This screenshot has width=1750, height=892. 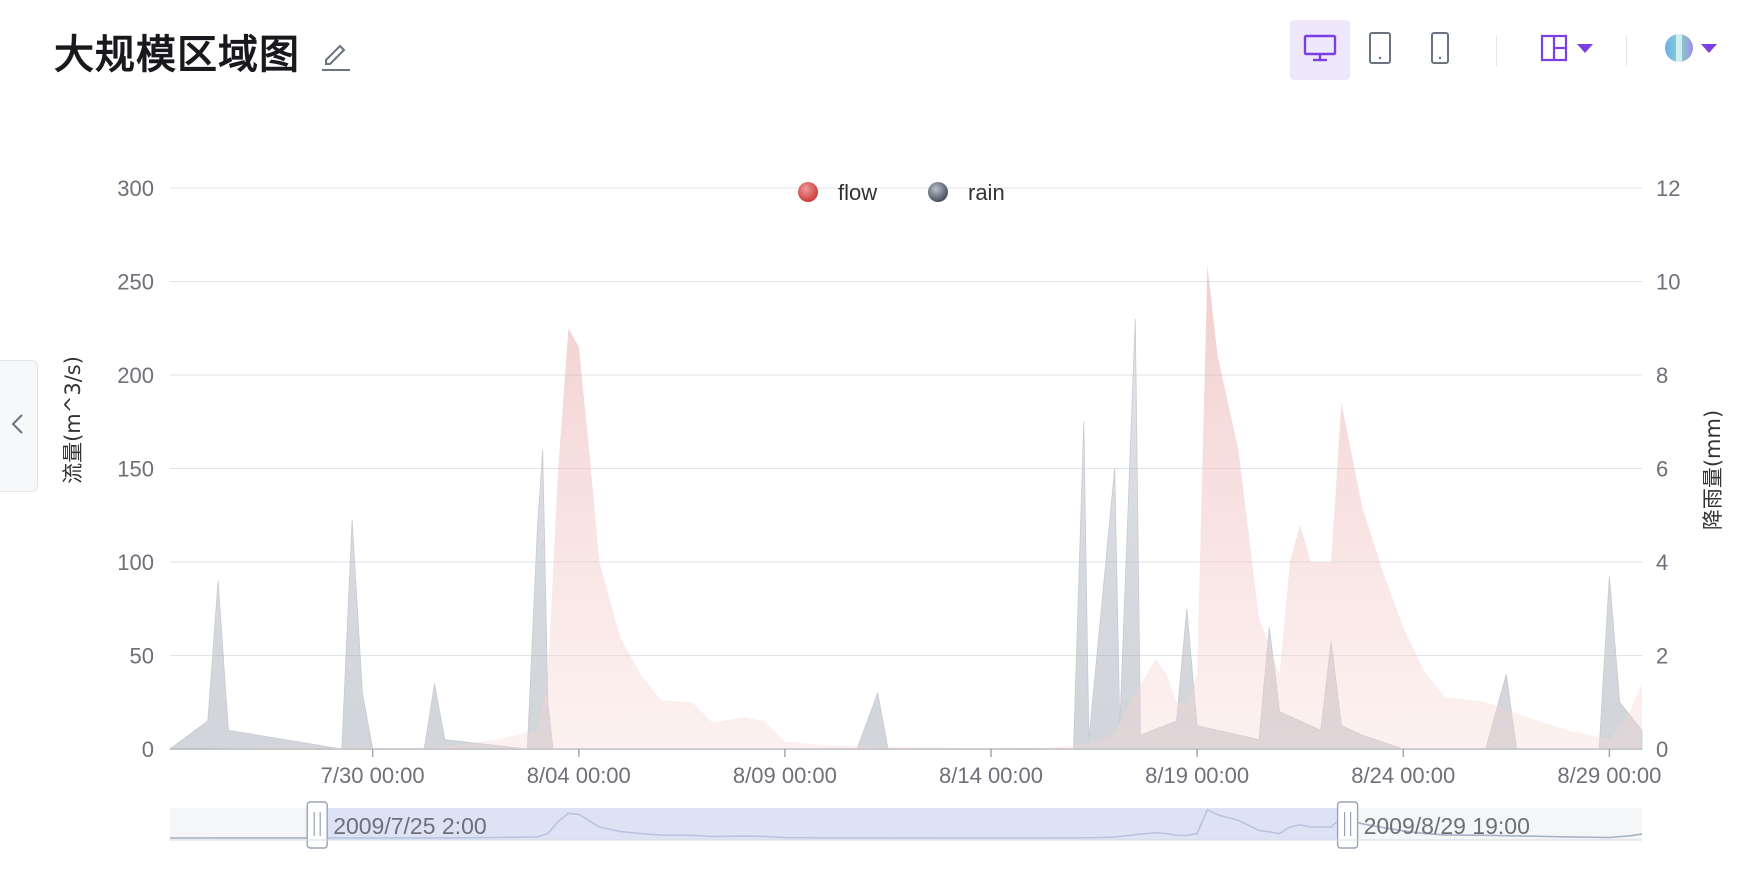 What do you see at coordinates (142, 656) in the screenshot?
I see `left-tick-label: 50` at bounding box center [142, 656].